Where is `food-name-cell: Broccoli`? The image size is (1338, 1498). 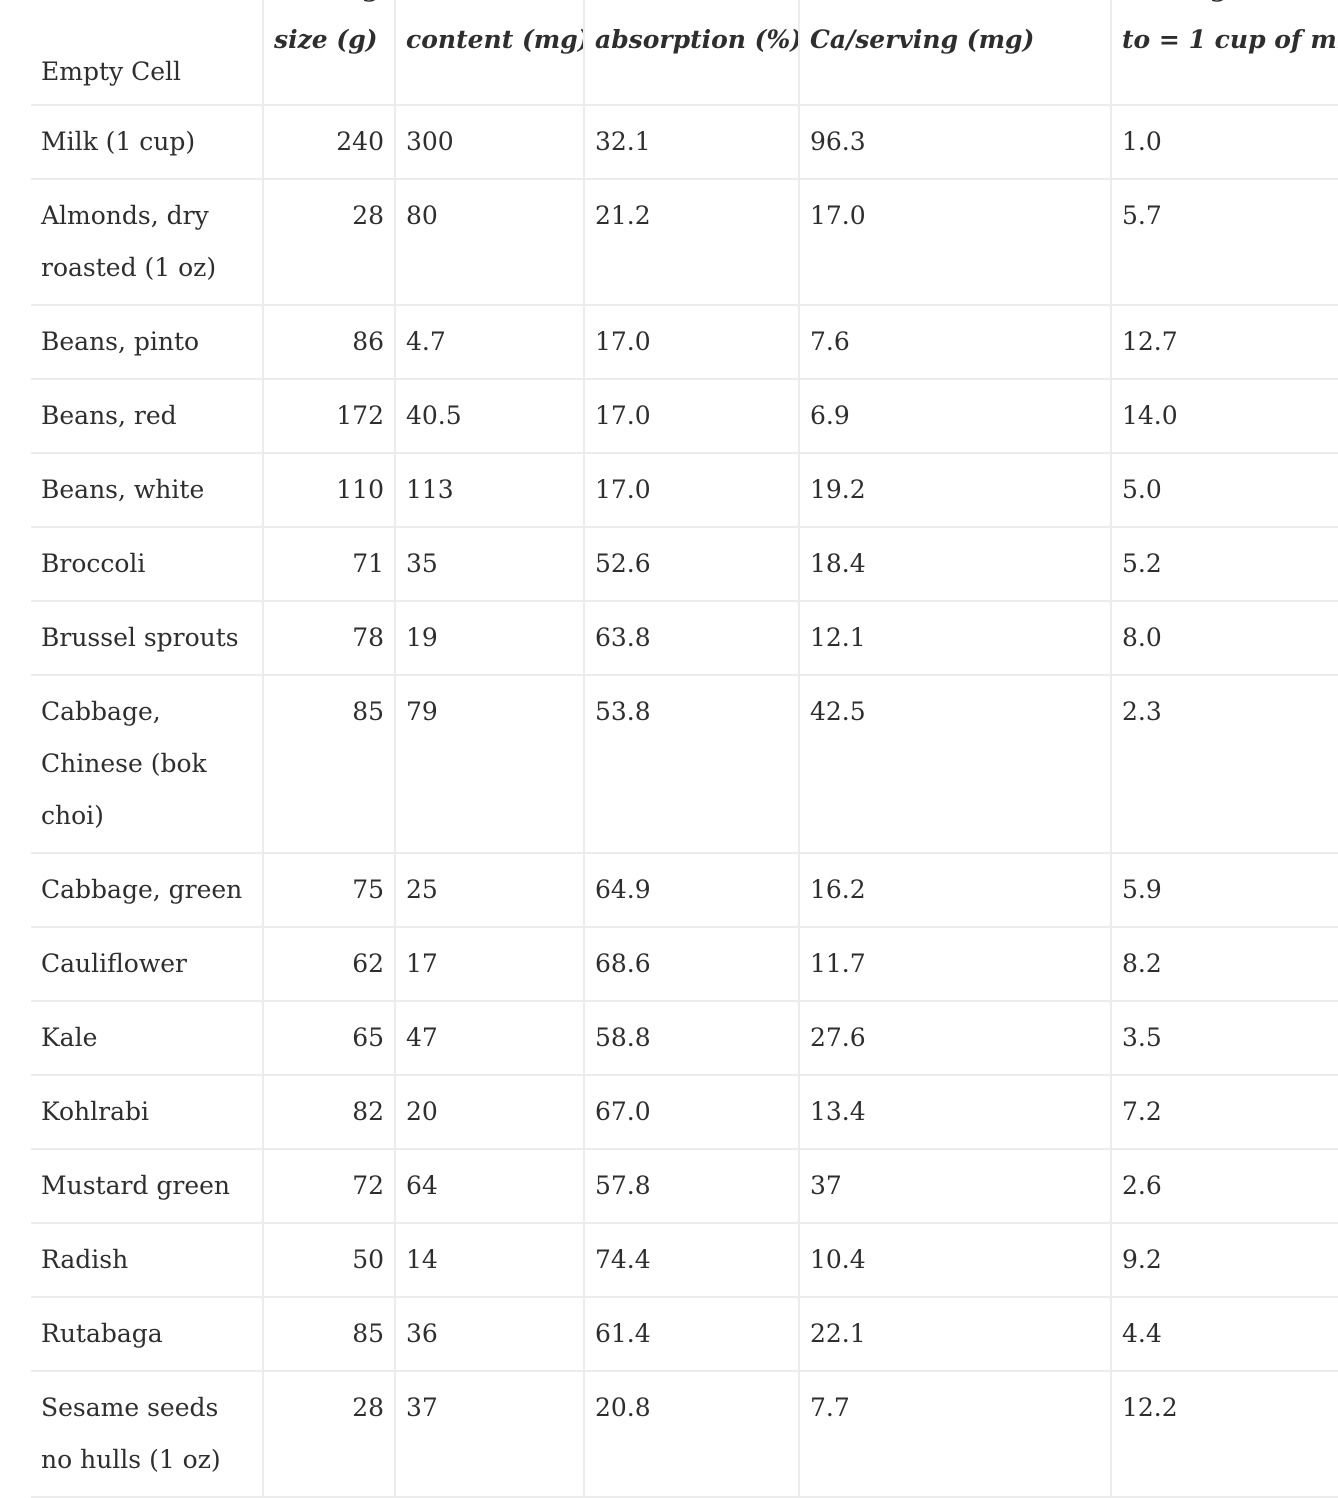 food-name-cell: Broccoli is located at coordinates (147, 564).